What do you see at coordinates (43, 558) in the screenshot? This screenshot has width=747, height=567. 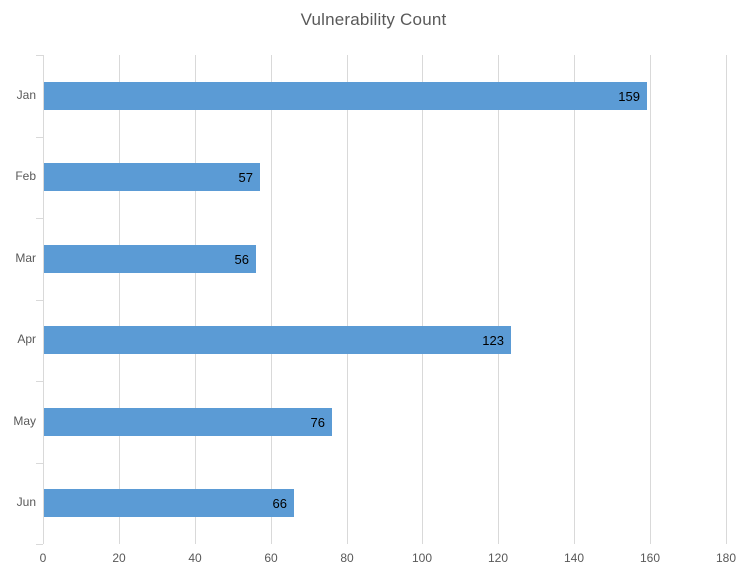 I see `x-tick-label-0: 0` at bounding box center [43, 558].